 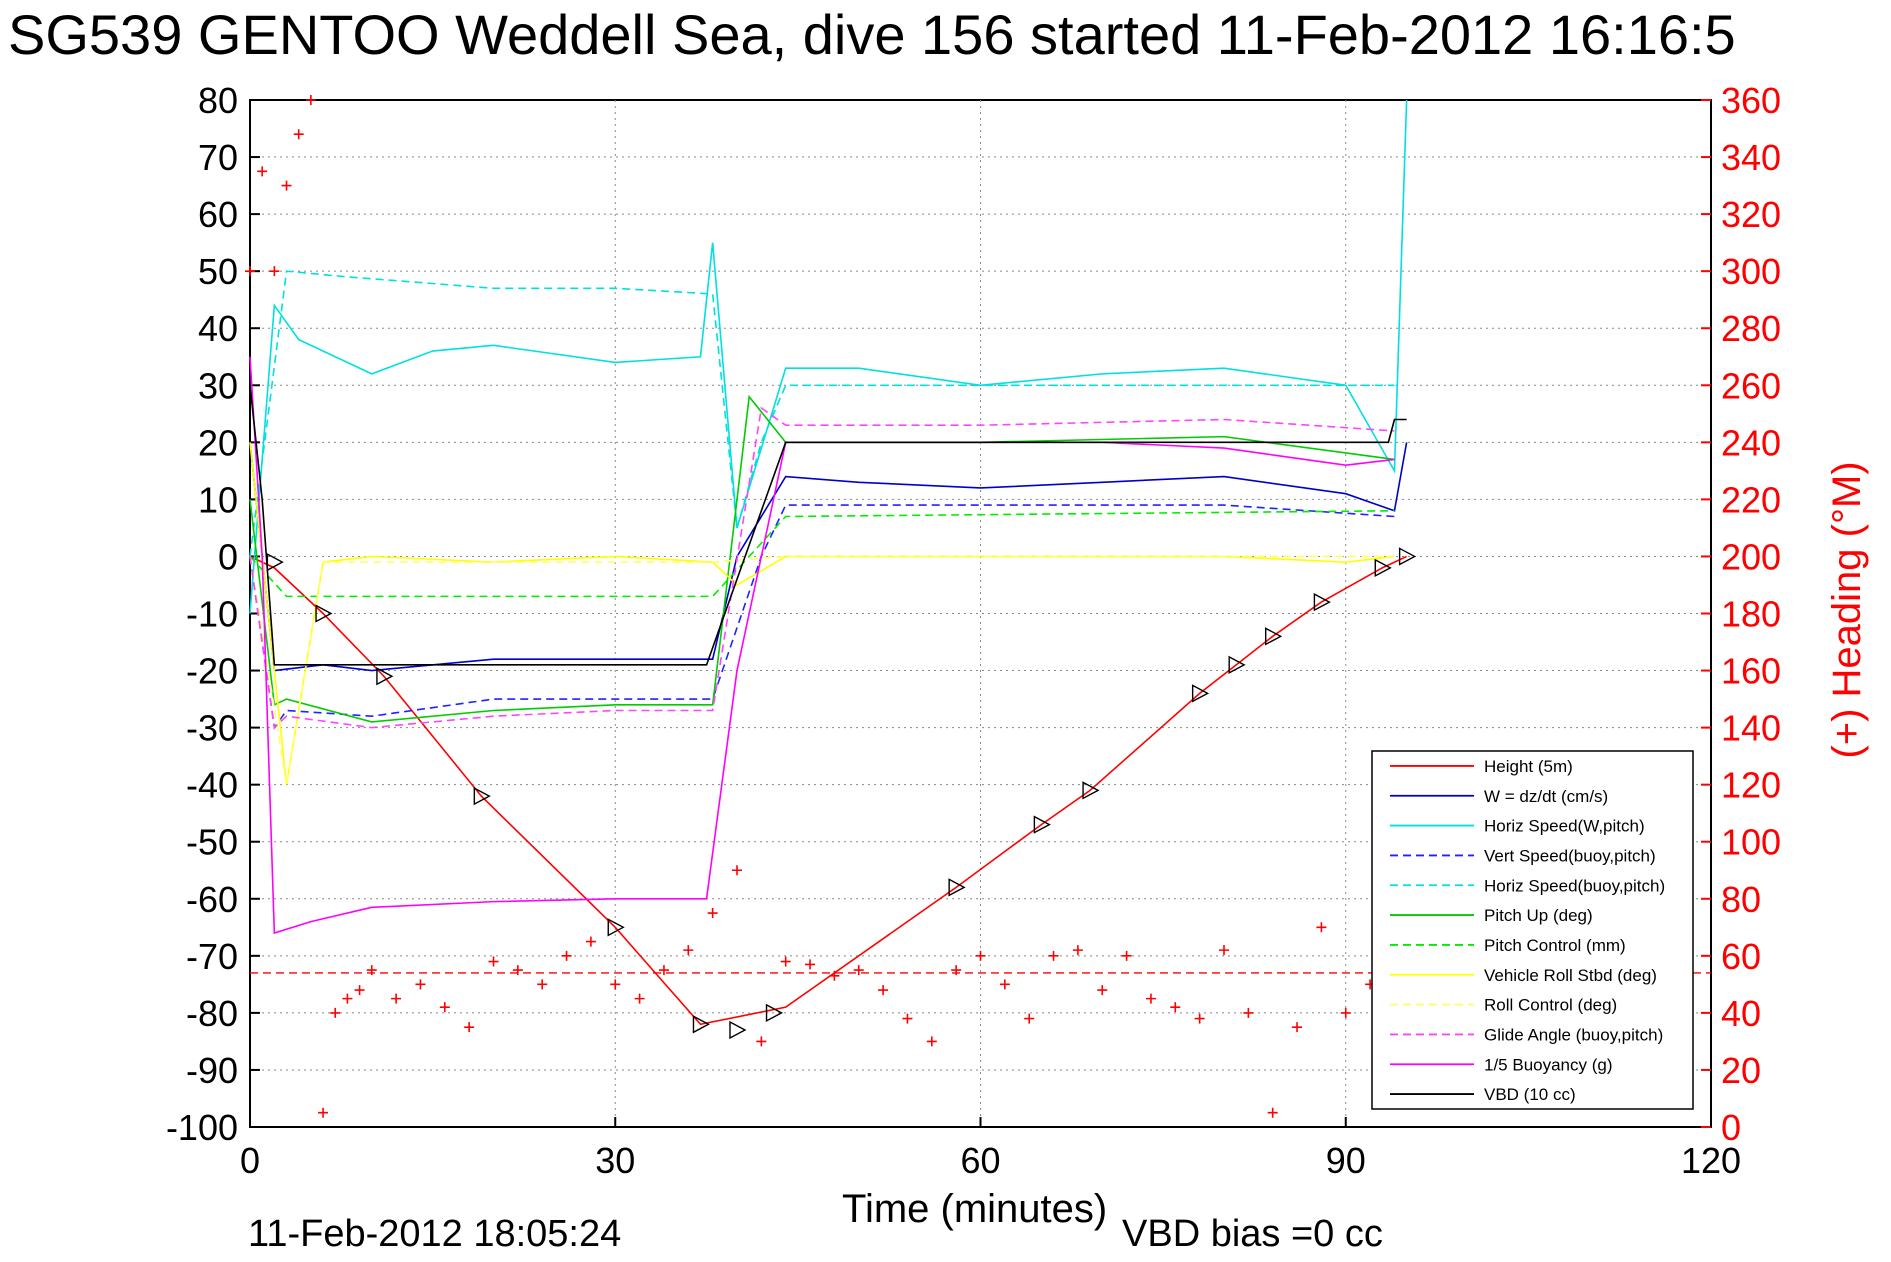 What do you see at coordinates (202, 1127) in the screenshot?
I see `y-tick-label: -100` at bounding box center [202, 1127].